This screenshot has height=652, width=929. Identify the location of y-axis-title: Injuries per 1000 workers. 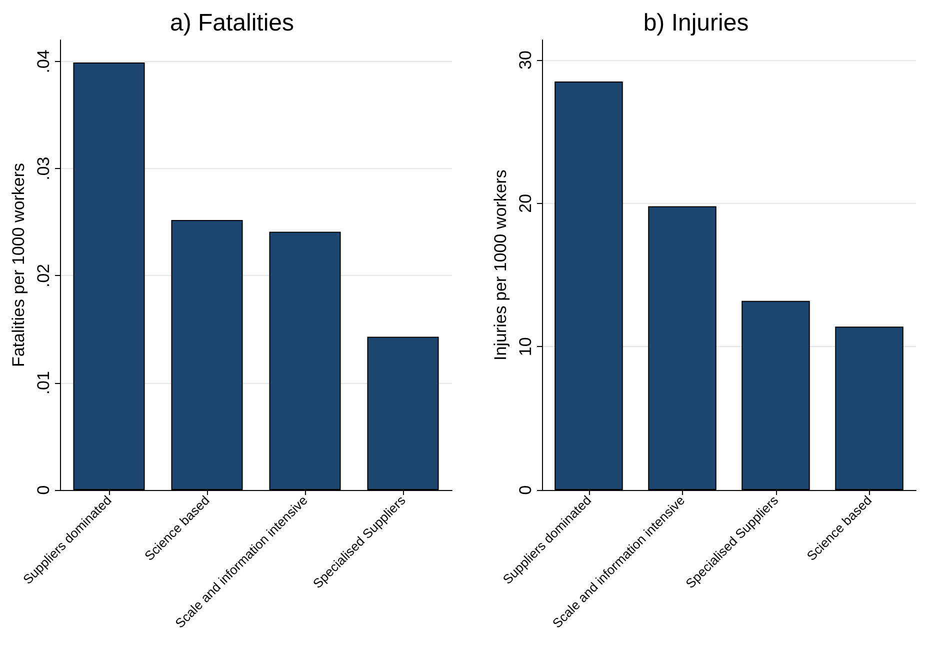
(500, 265).